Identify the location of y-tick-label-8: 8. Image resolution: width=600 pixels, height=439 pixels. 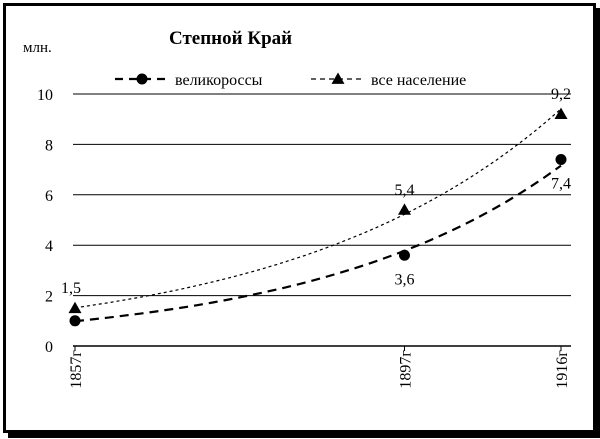
(49, 145).